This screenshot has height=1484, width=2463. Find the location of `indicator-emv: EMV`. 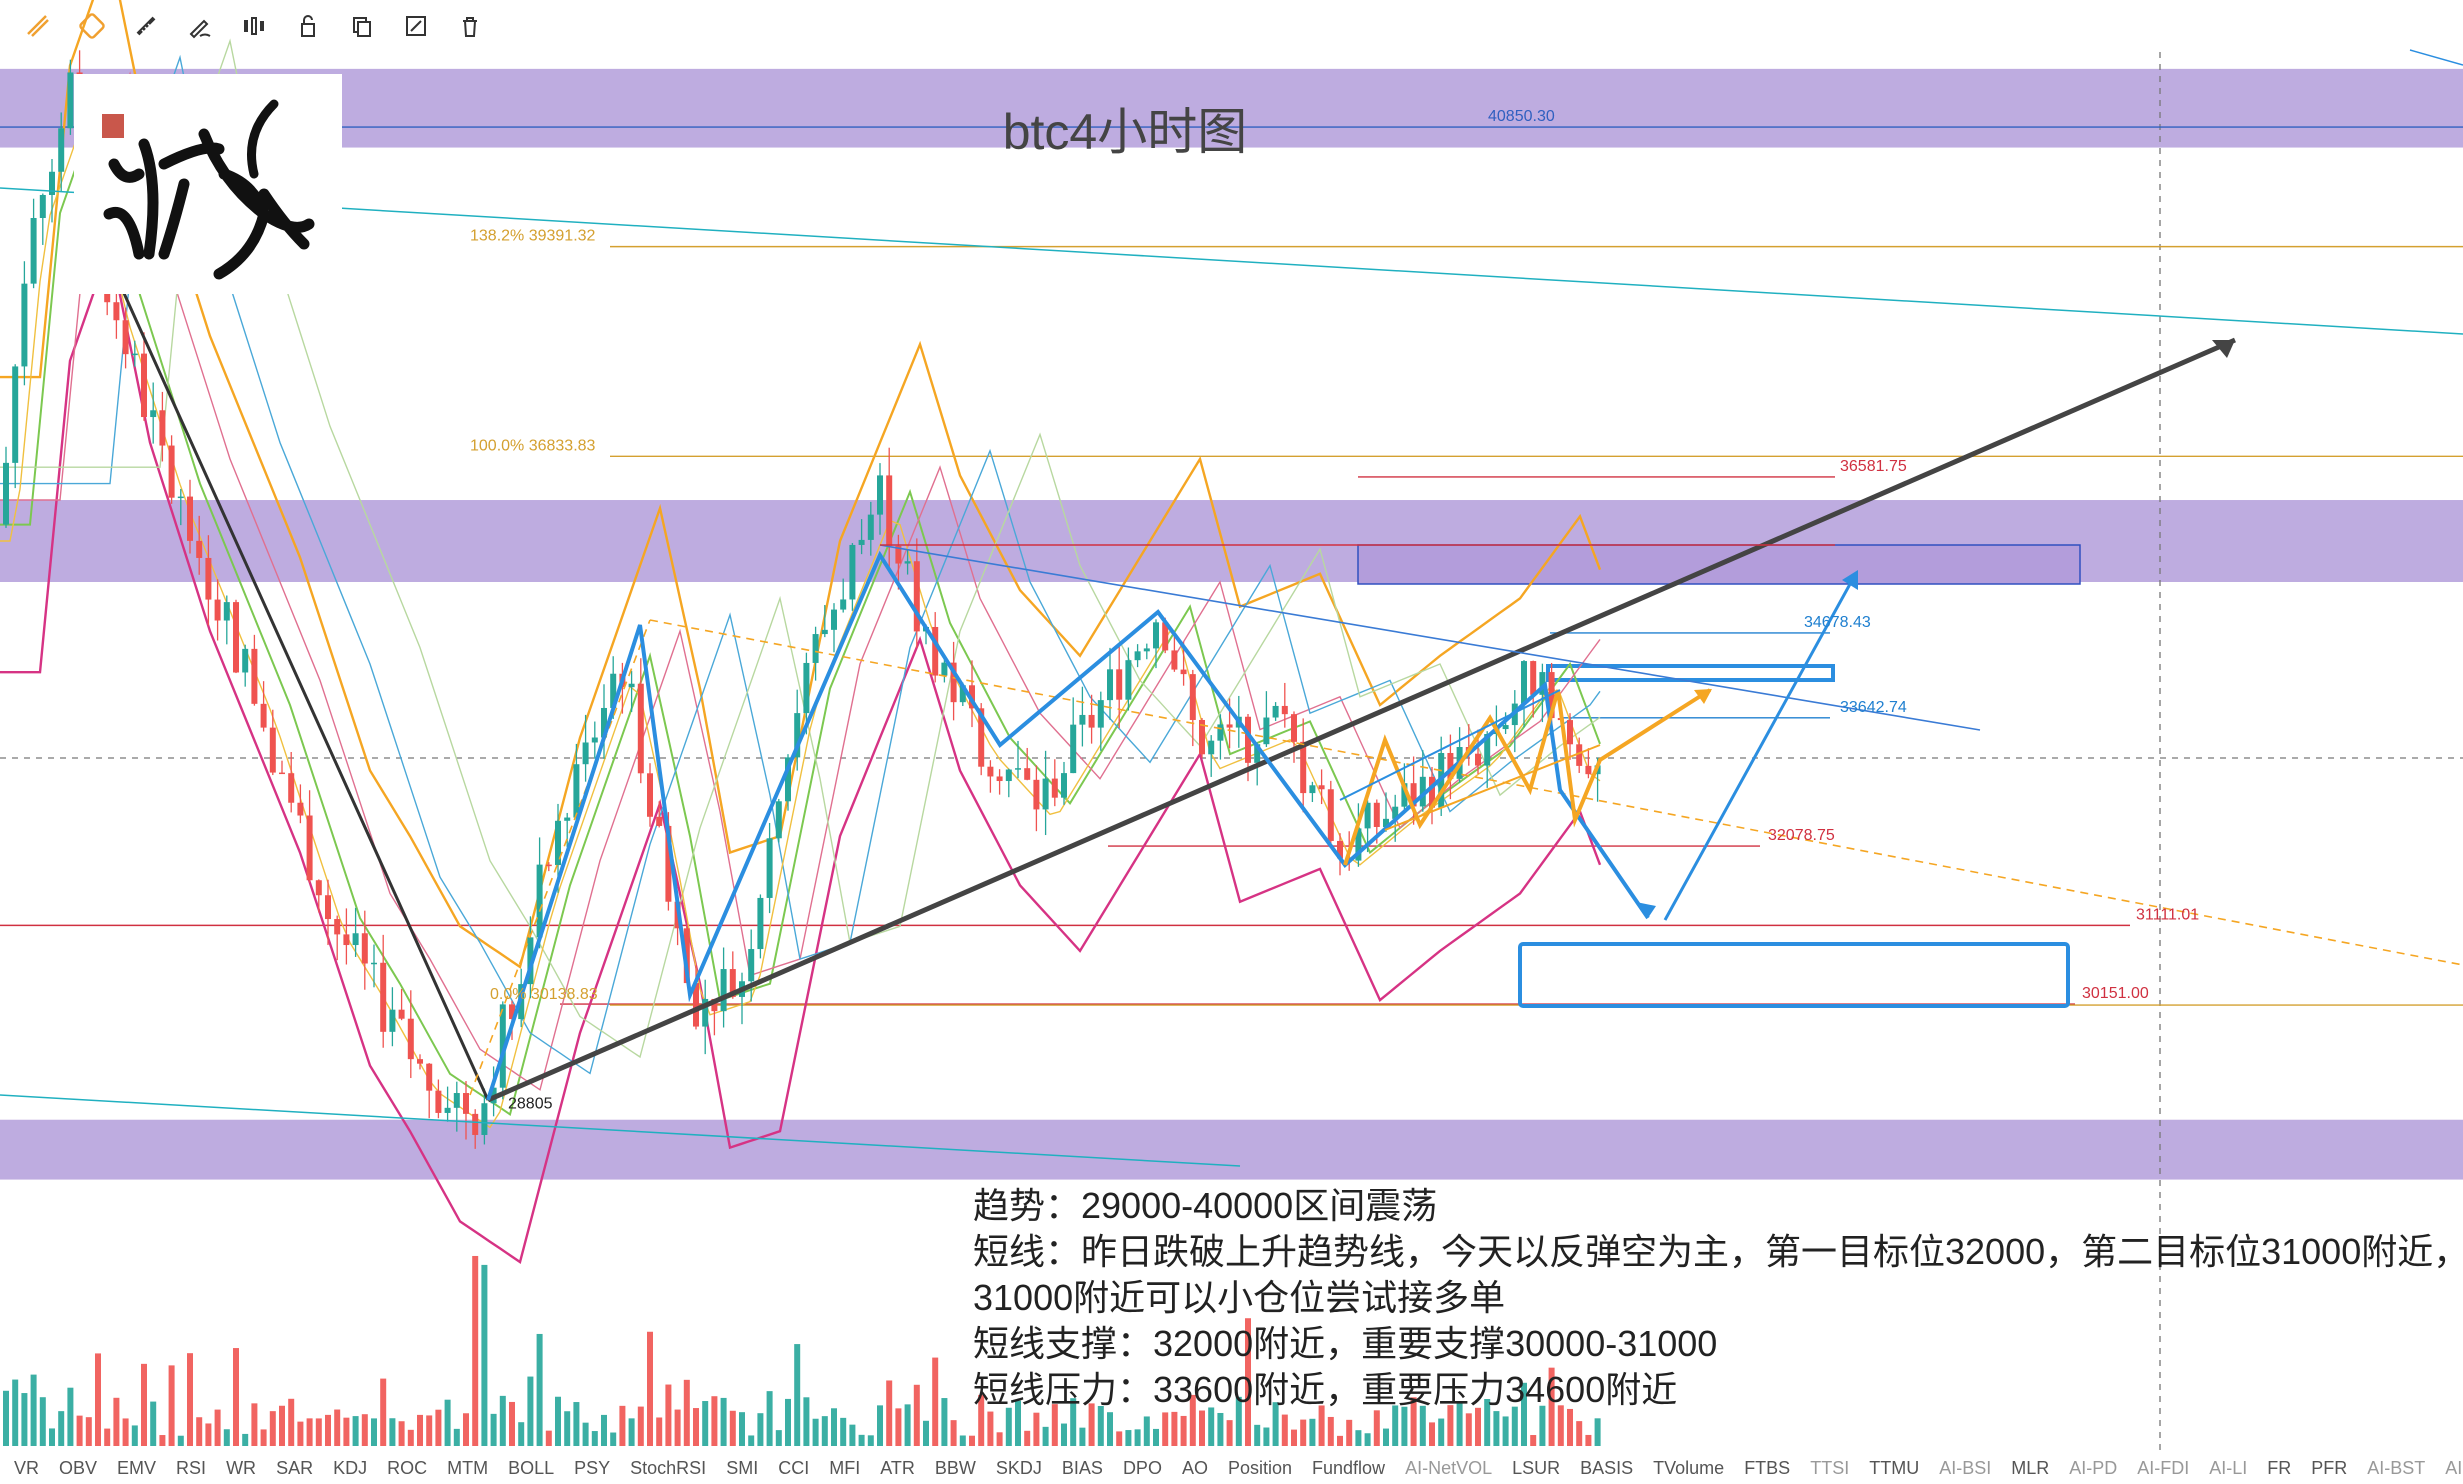

indicator-emv: EMV is located at coordinates (137, 1467).